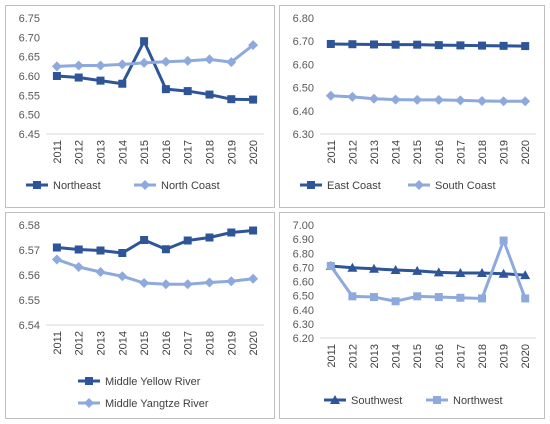  What do you see at coordinates (29, 19) in the screenshot?
I see `y-tick-label: 6.75` at bounding box center [29, 19].